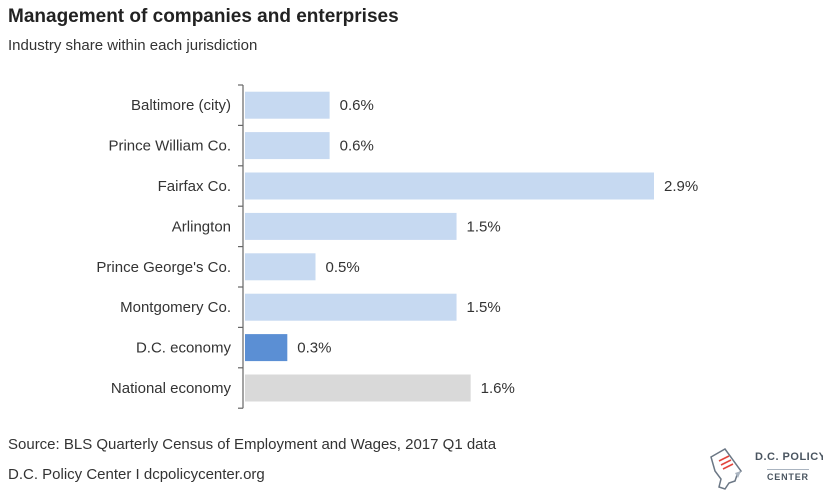  What do you see at coordinates (171, 388) in the screenshot?
I see `category-label: National economy` at bounding box center [171, 388].